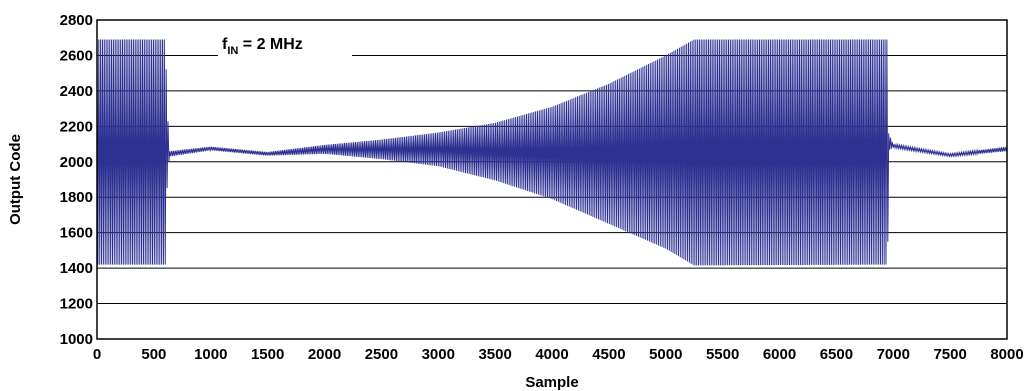 Image resolution: width=1035 pixels, height=391 pixels. Describe the element at coordinates (210, 354) in the screenshot. I see `x-tick-label: 1000` at that location.